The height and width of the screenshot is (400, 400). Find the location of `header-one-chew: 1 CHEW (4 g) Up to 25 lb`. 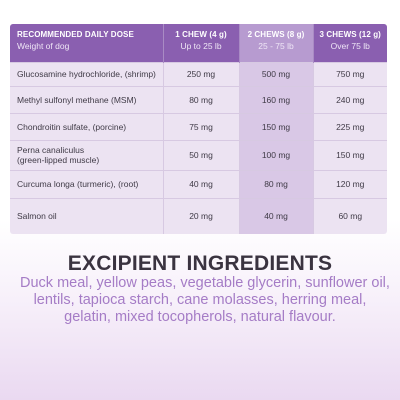

header-one-chew: 1 CHEW (4 g) Up to 25 lb is located at coordinates (200, 43).